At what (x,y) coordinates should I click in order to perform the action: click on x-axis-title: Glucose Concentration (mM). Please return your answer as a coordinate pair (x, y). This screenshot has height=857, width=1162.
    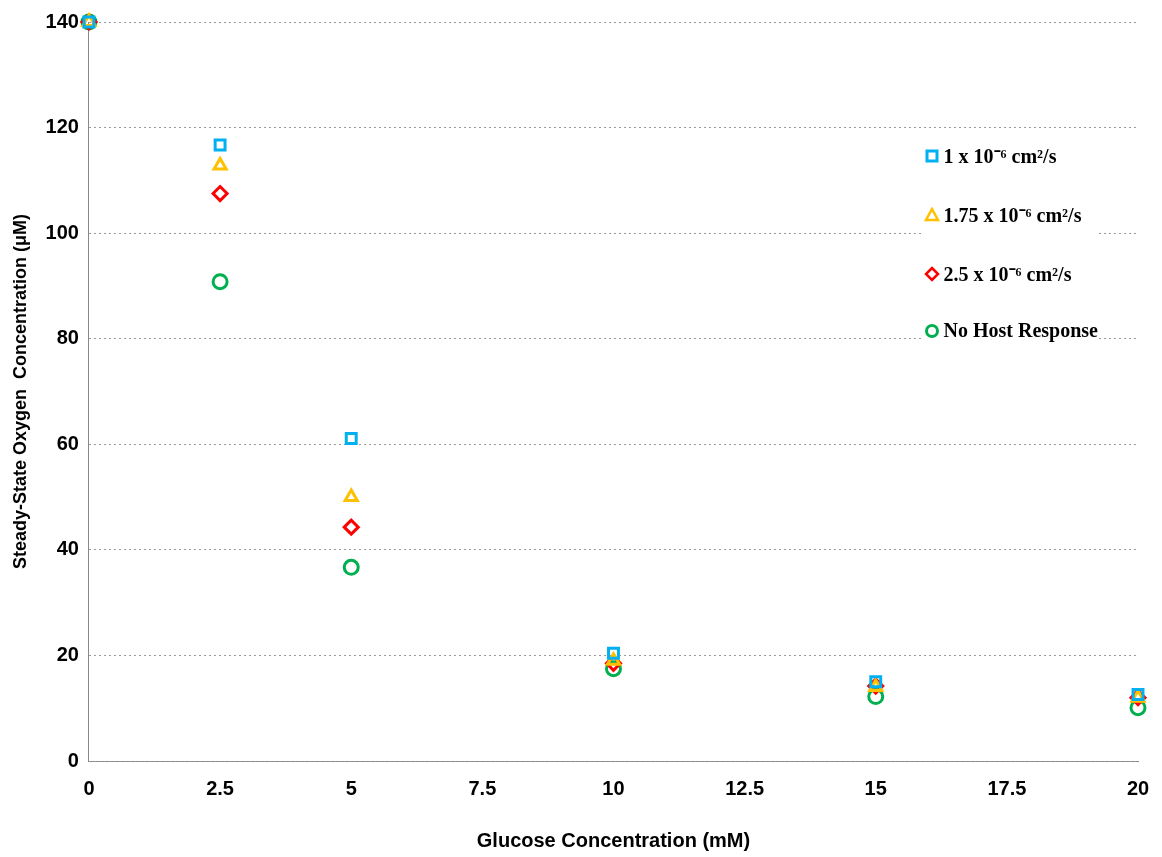
    Looking at the image, I should click on (613, 839).